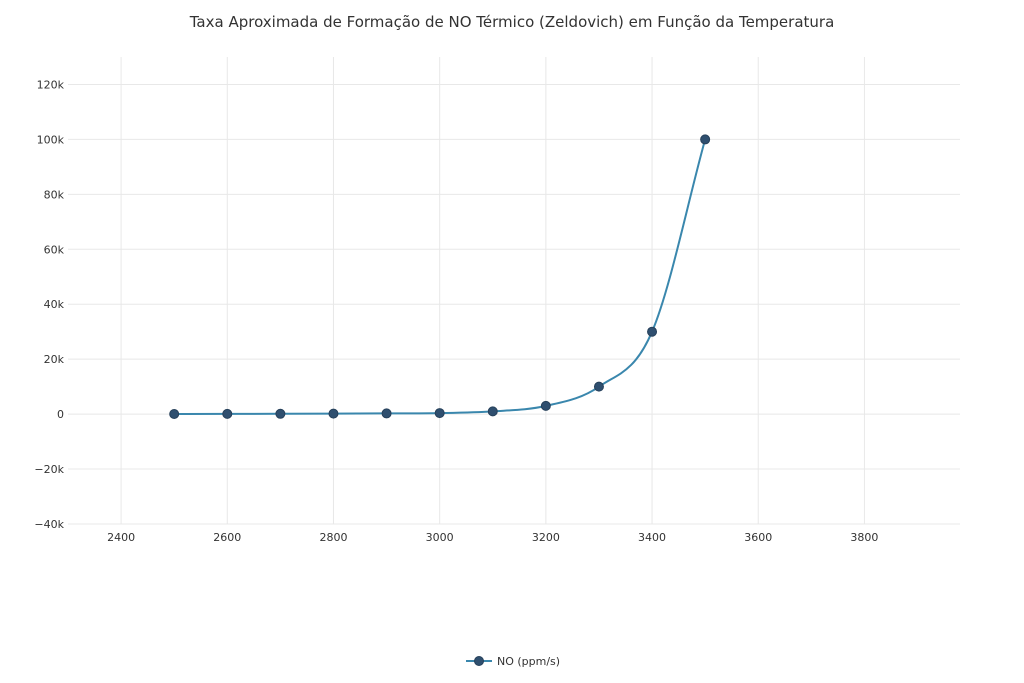 Image resolution: width=1024 pixels, height=683 pixels. I want to click on y-tick-label: 60k, so click(54, 249).